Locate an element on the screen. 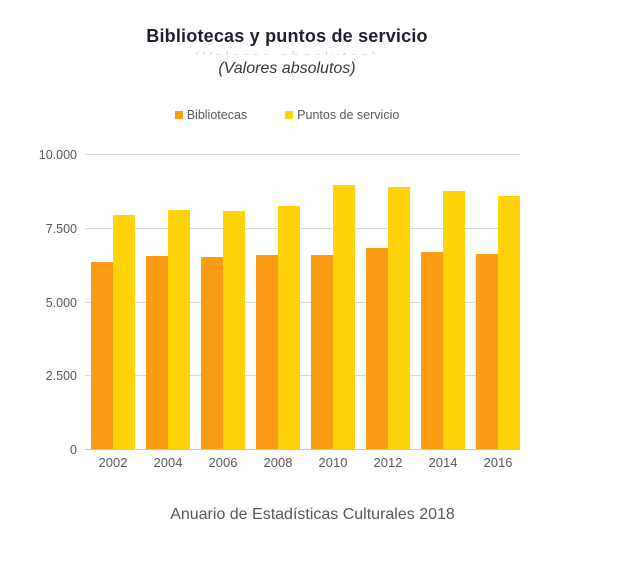  x-axis-tick-label-2010: 2010 is located at coordinates (333, 462).